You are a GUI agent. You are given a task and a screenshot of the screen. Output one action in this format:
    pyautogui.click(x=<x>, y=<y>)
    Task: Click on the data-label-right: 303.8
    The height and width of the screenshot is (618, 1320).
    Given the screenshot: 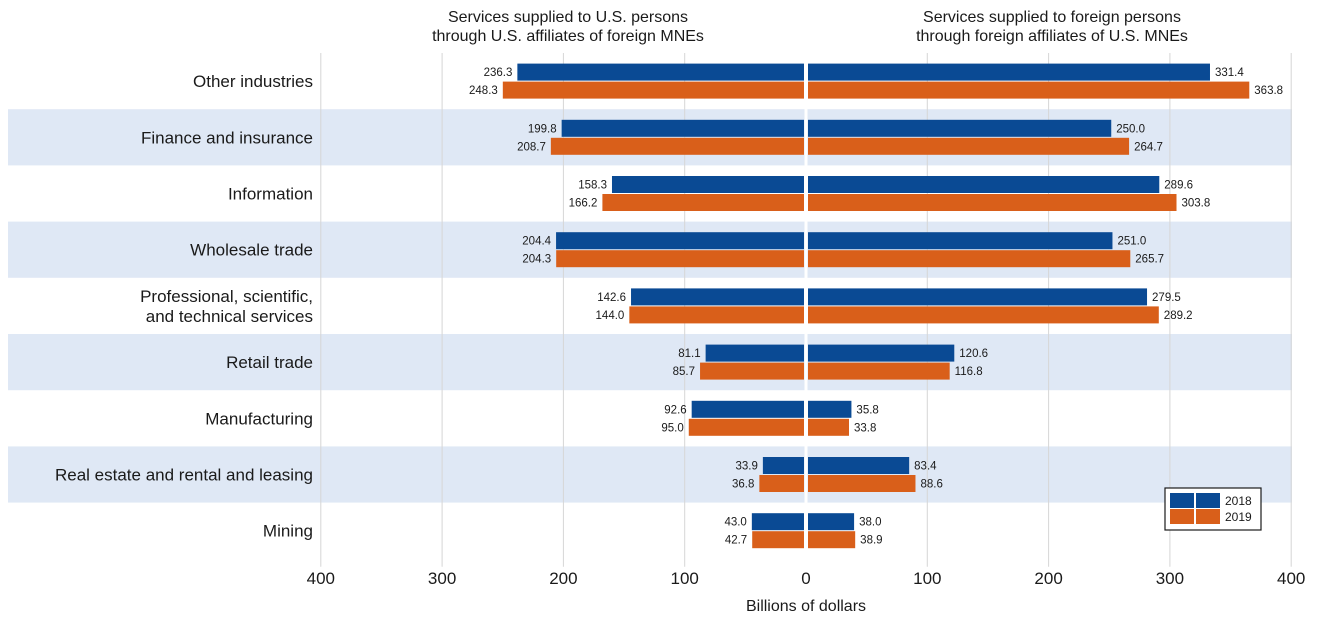 What is the action you would take?
    pyautogui.click(x=1196, y=204)
    